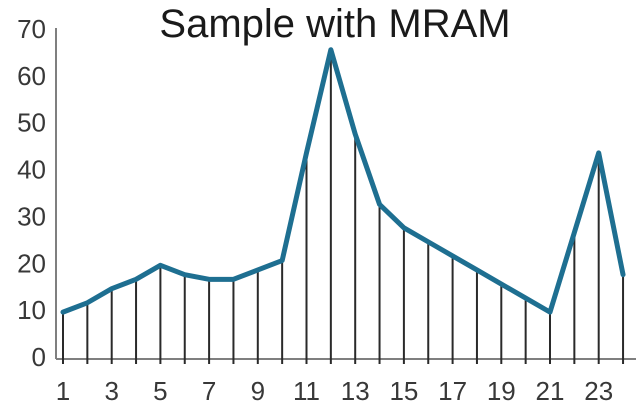 This screenshot has width=640, height=408. Describe the element at coordinates (550, 391) in the screenshot. I see `x-axis-tick-label: 21` at that location.